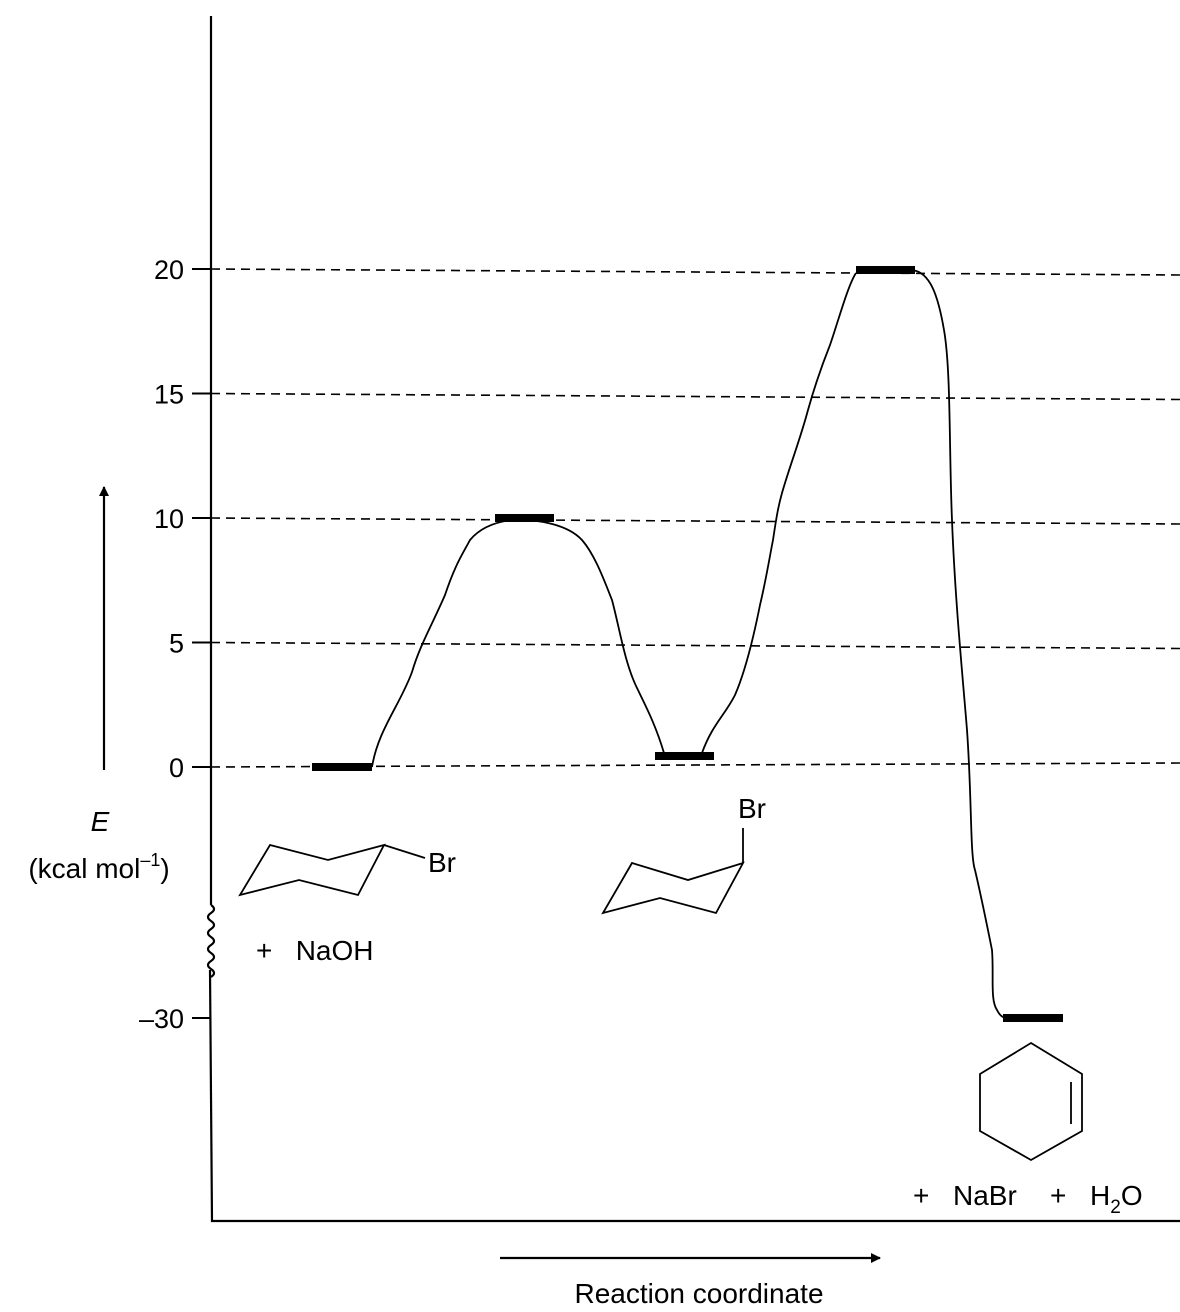 The image size is (1180, 1312). Describe the element at coordinates (442, 862) in the screenshot. I see `reactant-substituent-label: Br` at that location.